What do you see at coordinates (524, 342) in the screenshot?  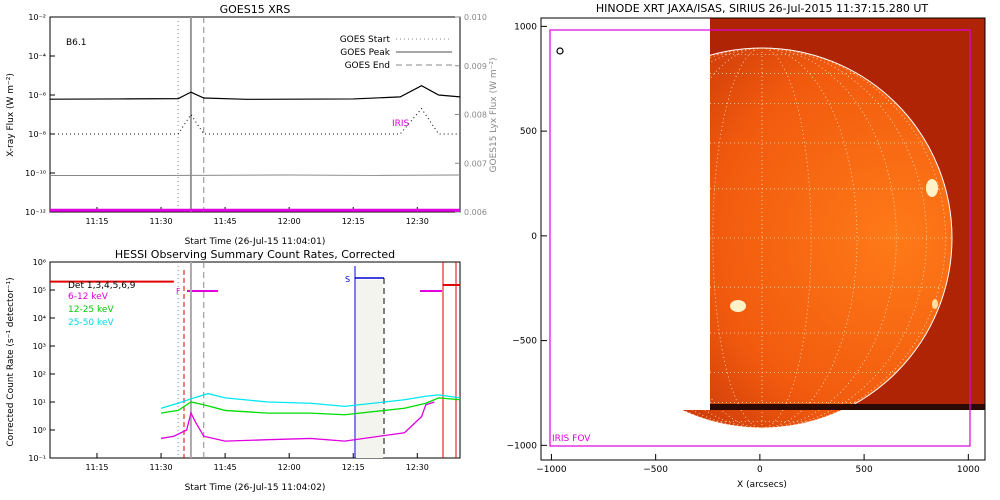 I see `xrt-y-tick-label: −500` at bounding box center [524, 342].